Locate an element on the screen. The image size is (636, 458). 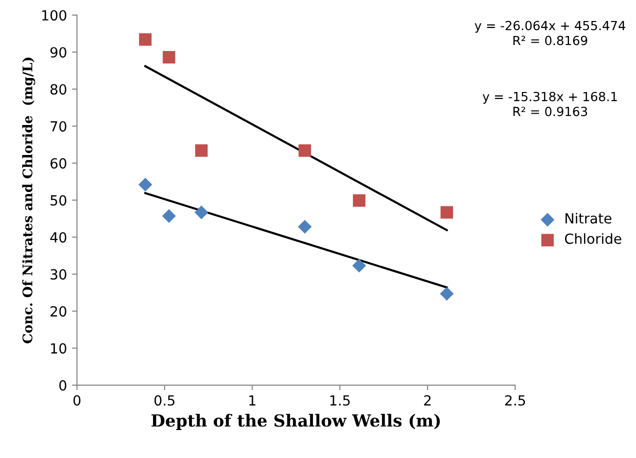
x-tick-label: 1 is located at coordinates (252, 400).